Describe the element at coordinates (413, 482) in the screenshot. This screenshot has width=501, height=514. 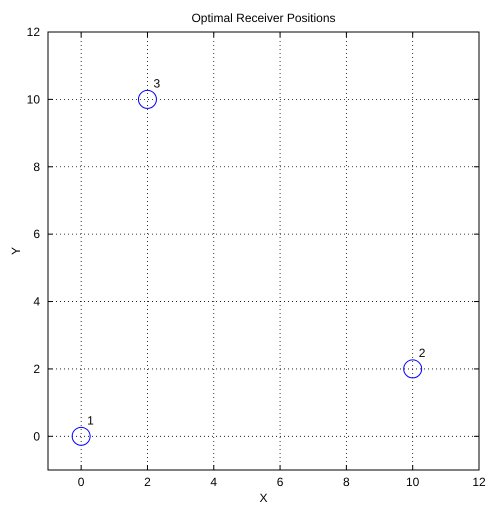
I see `x-tick-label: 10` at that location.